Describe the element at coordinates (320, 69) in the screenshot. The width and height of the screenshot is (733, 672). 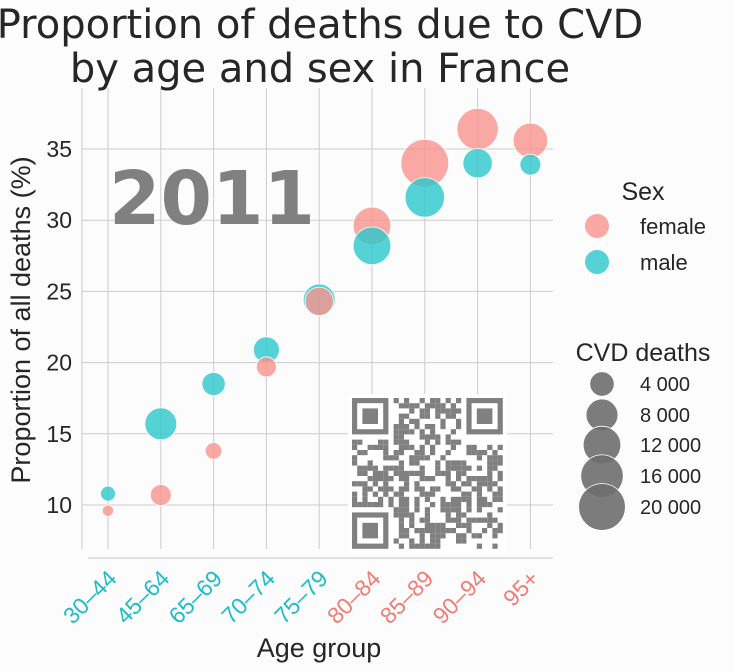
I see `chart-title-line2: by age and sex in France` at that location.